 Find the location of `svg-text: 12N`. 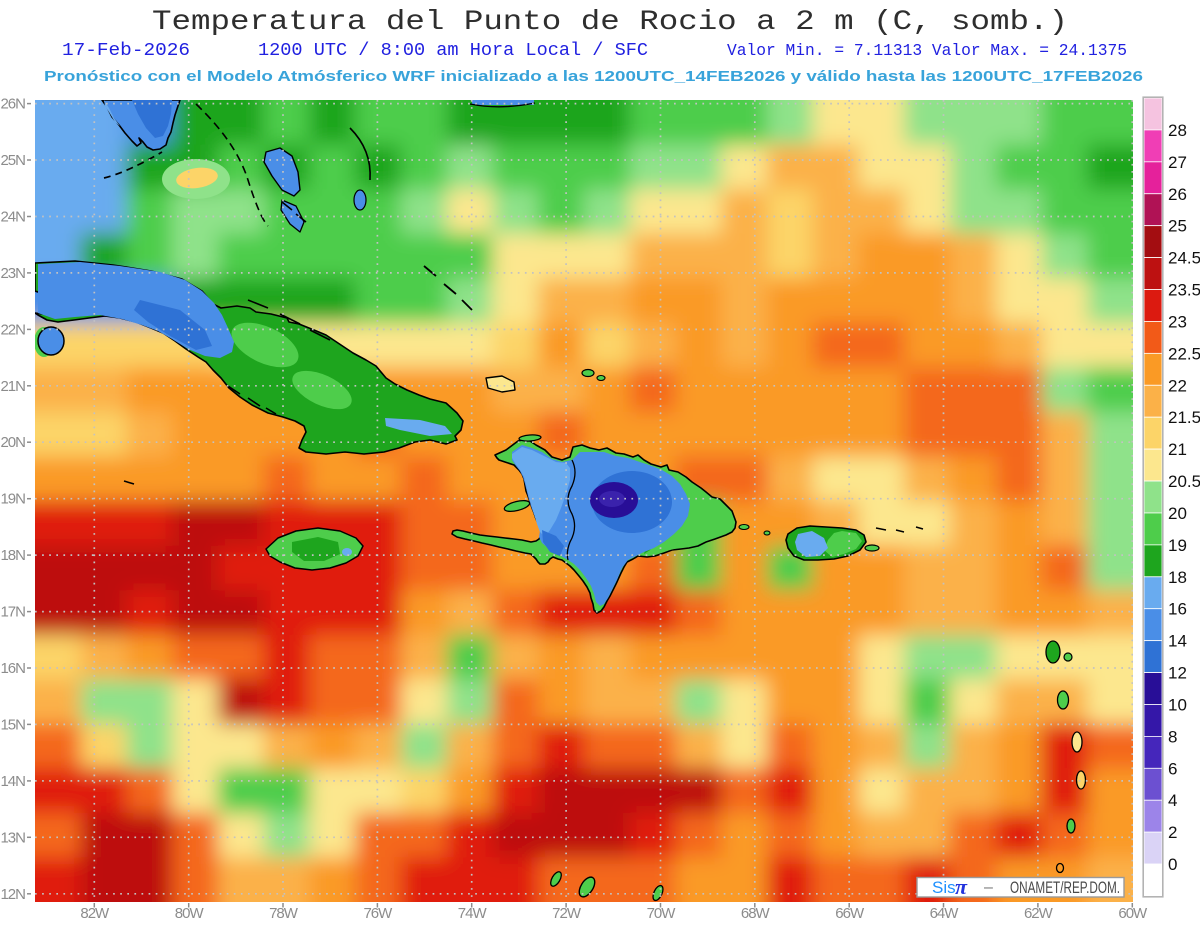

svg-text: 12N is located at coordinates (12, 894).